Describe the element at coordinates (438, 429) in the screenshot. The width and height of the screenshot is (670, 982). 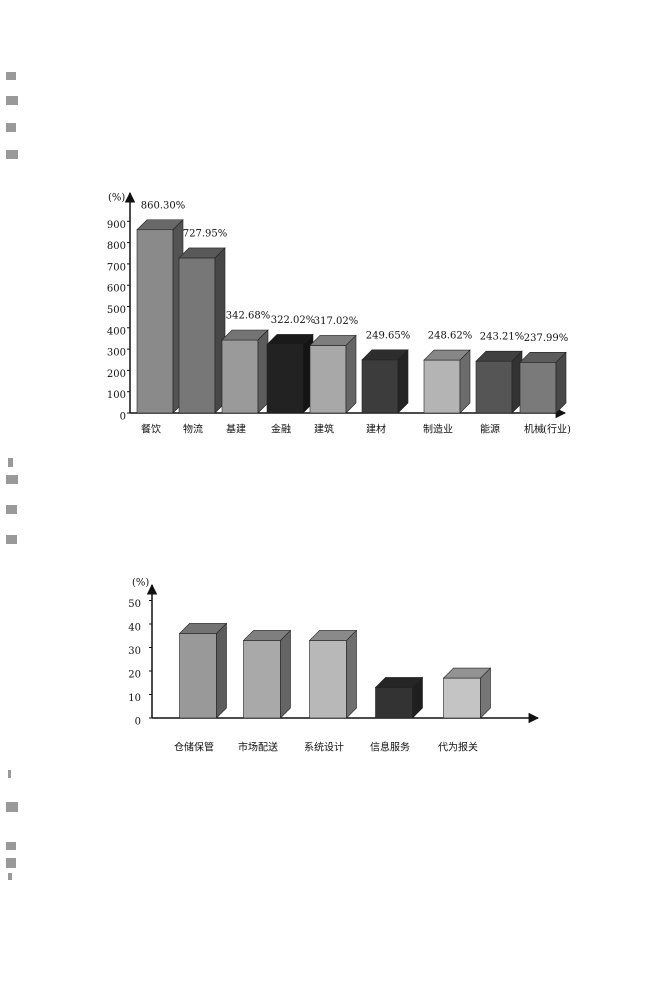
I see `x-tick-label: 制造业` at that location.